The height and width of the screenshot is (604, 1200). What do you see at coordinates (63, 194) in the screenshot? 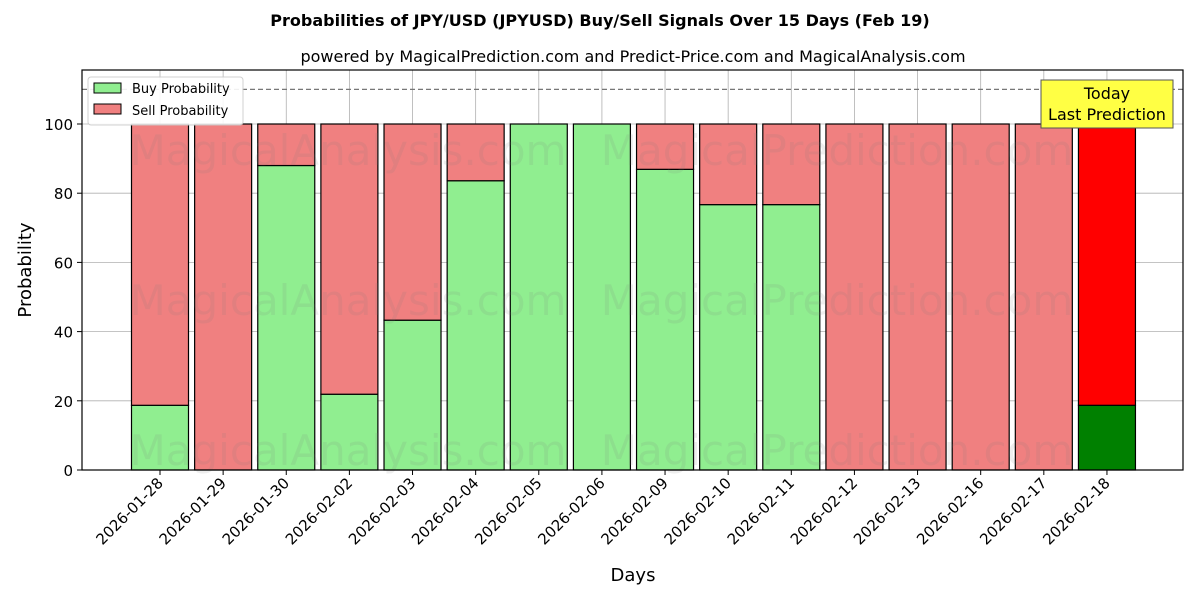
I see `y-tick-label: 80` at bounding box center [63, 194].